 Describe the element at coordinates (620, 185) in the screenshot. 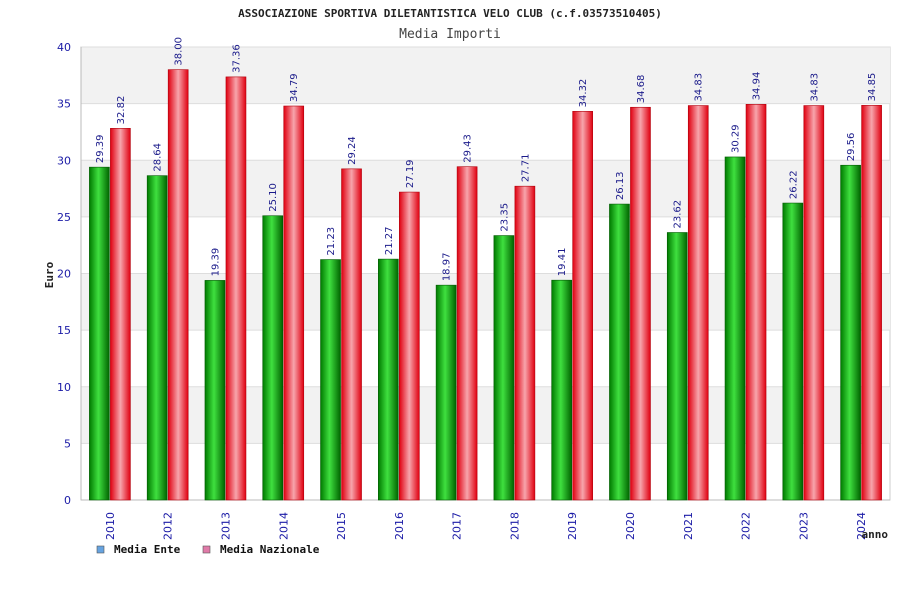

I see `data-label: 26.13` at that location.